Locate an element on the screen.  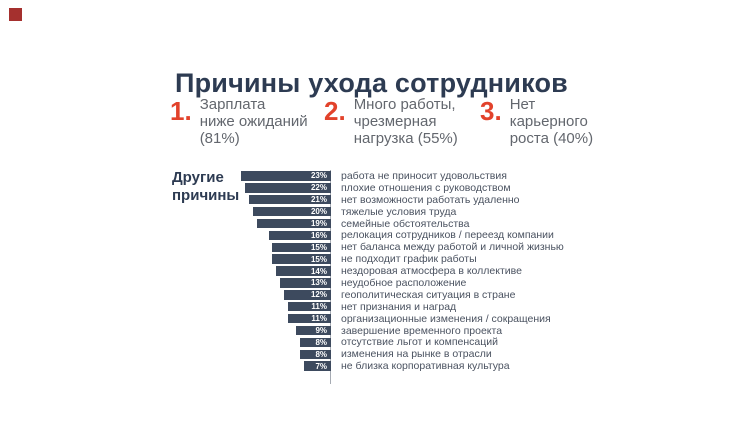
bar-category-label: плохие отношения с руководством is located at coordinates (426, 187).